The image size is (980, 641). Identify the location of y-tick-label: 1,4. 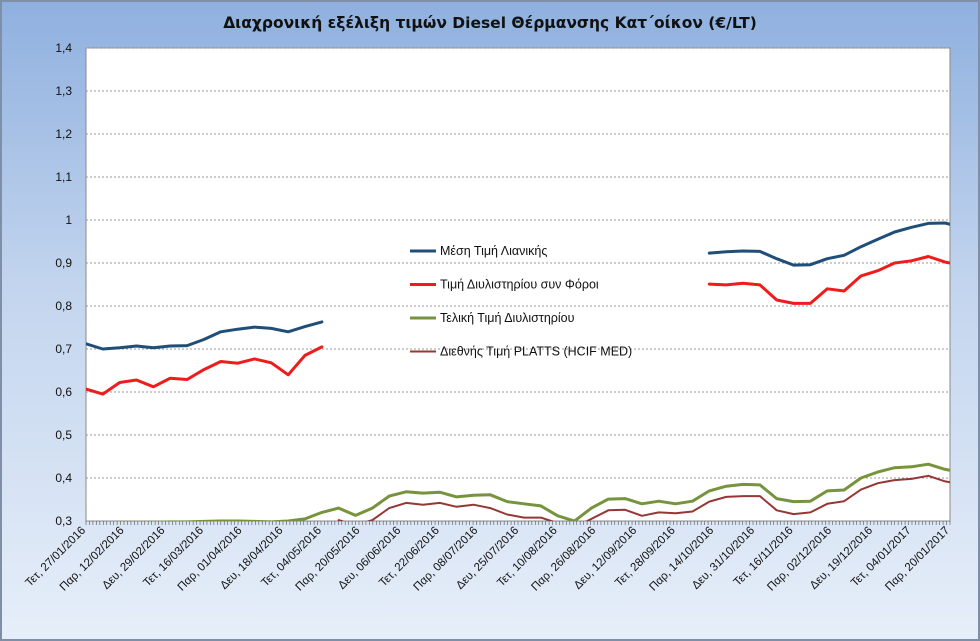
(63, 48).